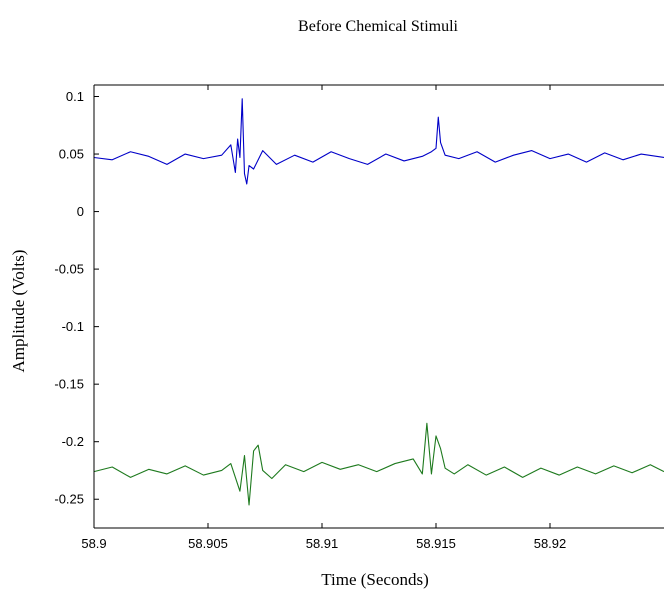  I want to click on x-tick-label: 58.91, so click(322, 543).